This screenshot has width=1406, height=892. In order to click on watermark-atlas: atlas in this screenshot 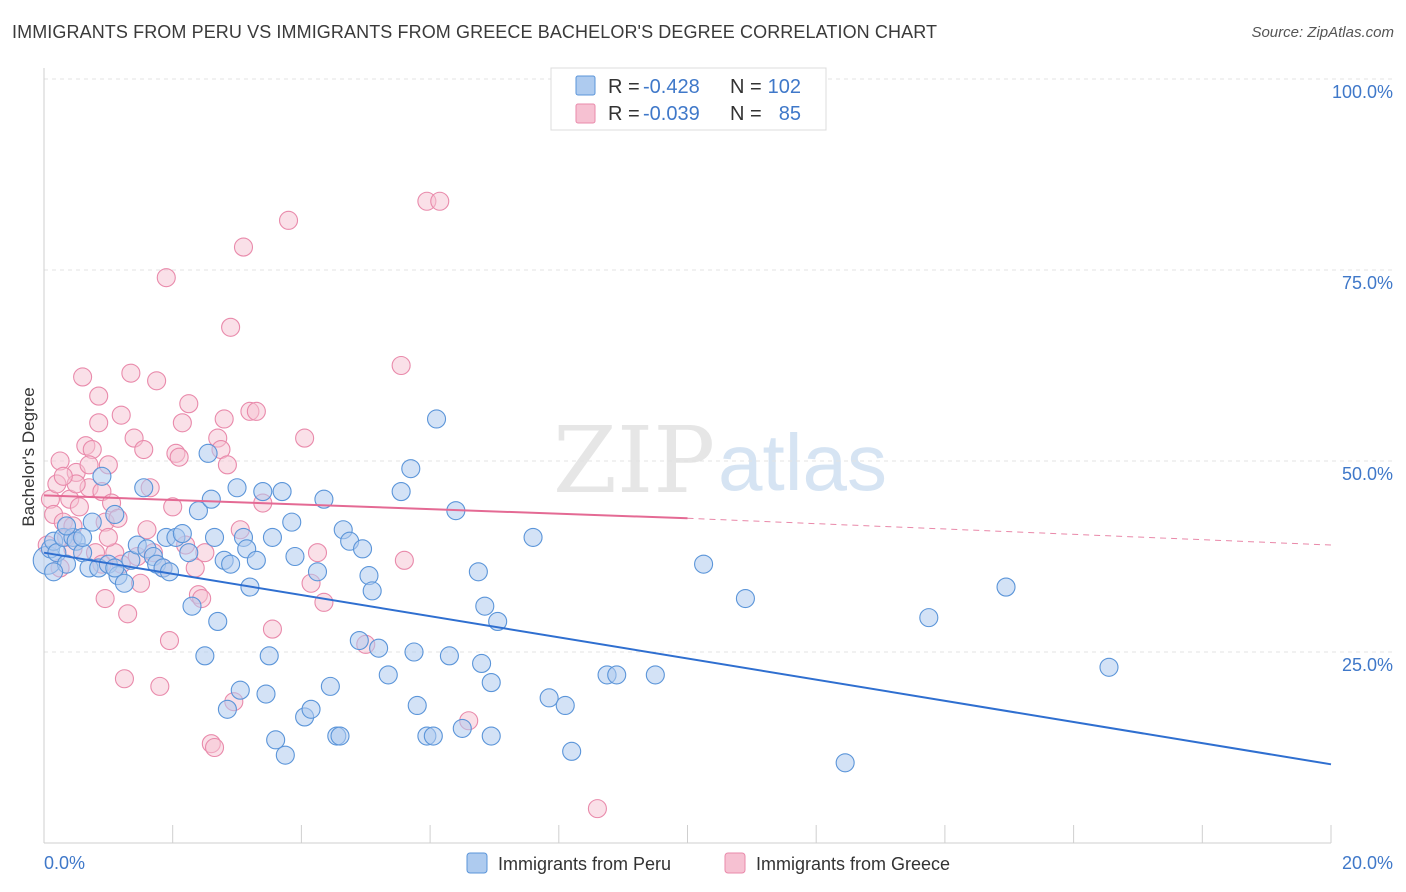, I will do `click(802, 462)`.